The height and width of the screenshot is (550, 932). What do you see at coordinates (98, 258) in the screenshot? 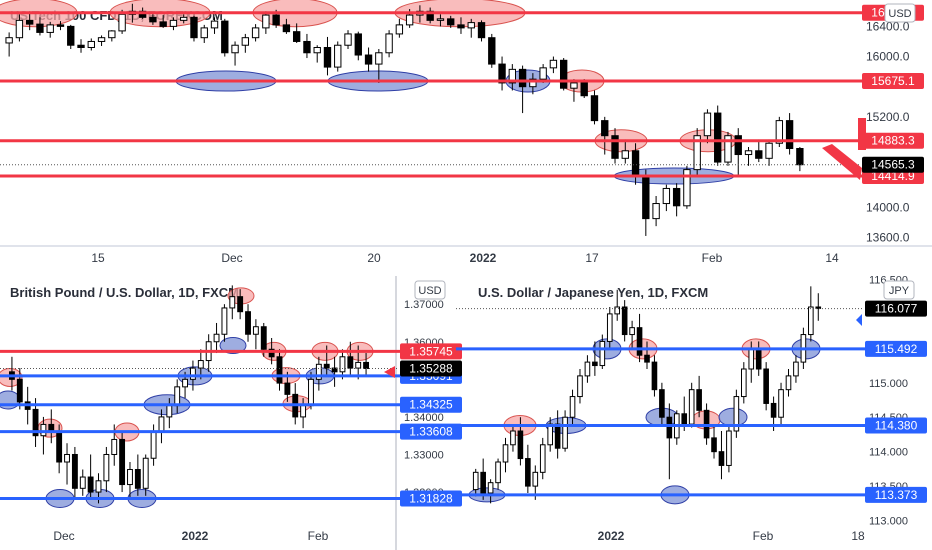
I see `x-tick-label: 15` at bounding box center [98, 258].